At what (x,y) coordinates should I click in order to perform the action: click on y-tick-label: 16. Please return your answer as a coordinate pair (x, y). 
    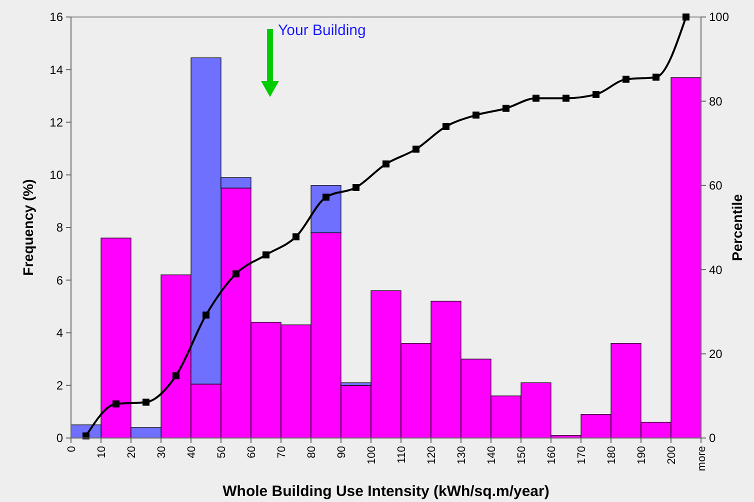
    Looking at the image, I should click on (57, 17).